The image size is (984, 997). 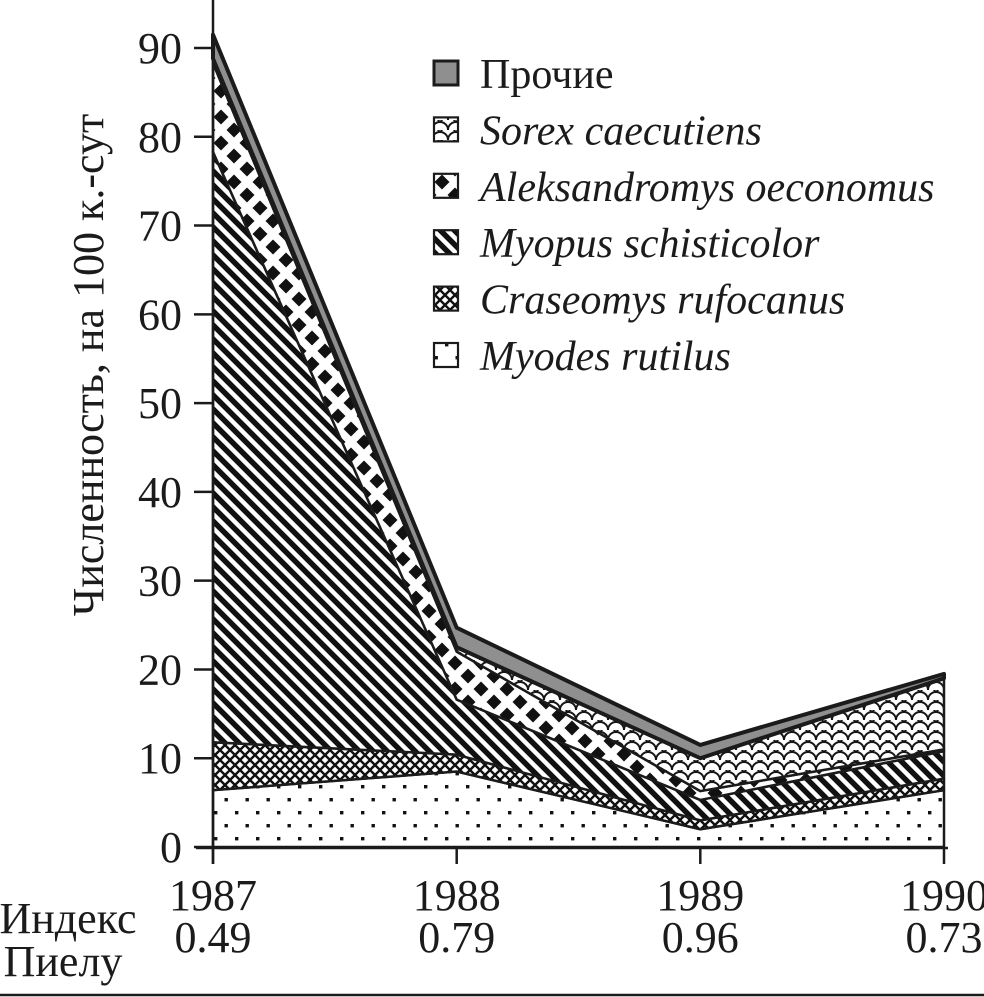 I want to click on legend-item-прочие: Прочие, so click(x=523, y=75).